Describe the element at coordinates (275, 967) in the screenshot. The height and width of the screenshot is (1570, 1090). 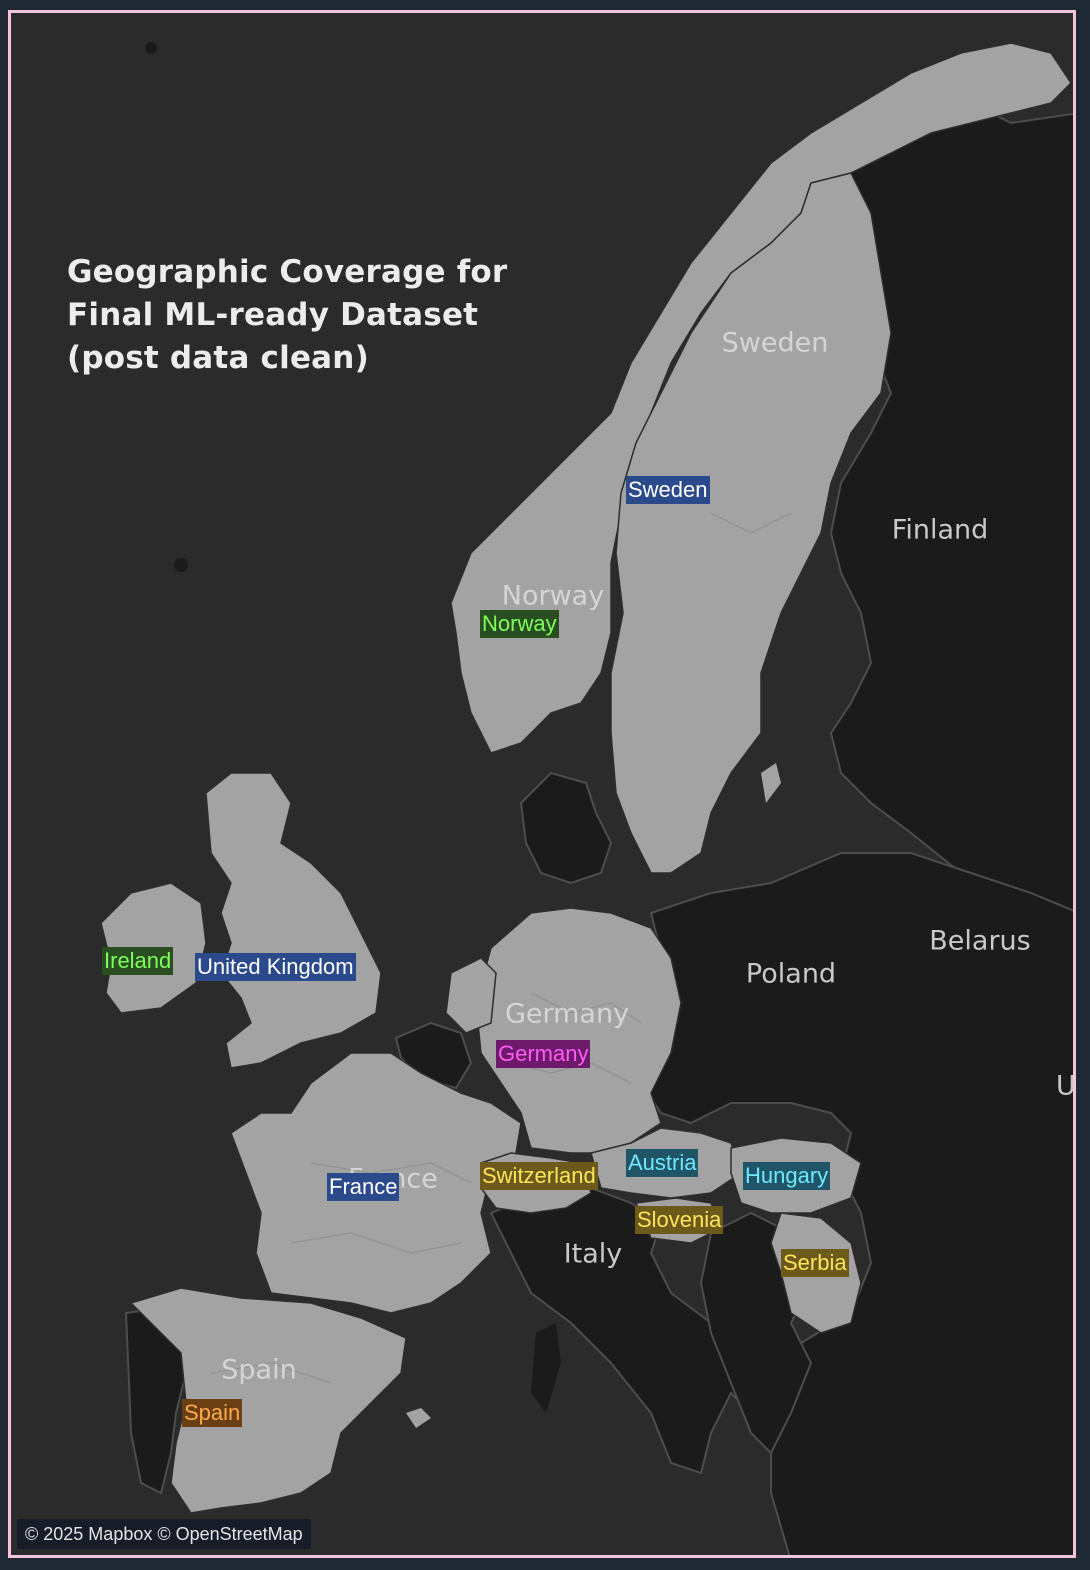
I see `tag-united-kingdom: United Kingdom` at that location.